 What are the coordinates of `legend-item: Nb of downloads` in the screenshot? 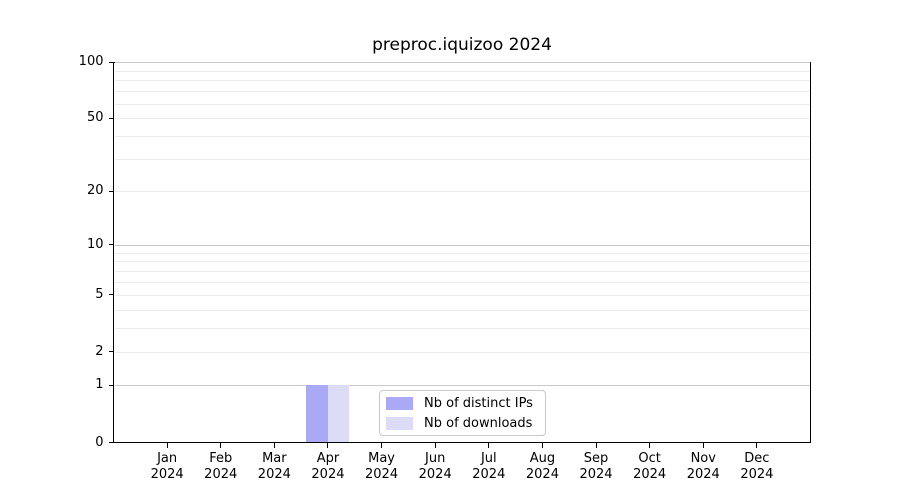 It's located at (461, 423).